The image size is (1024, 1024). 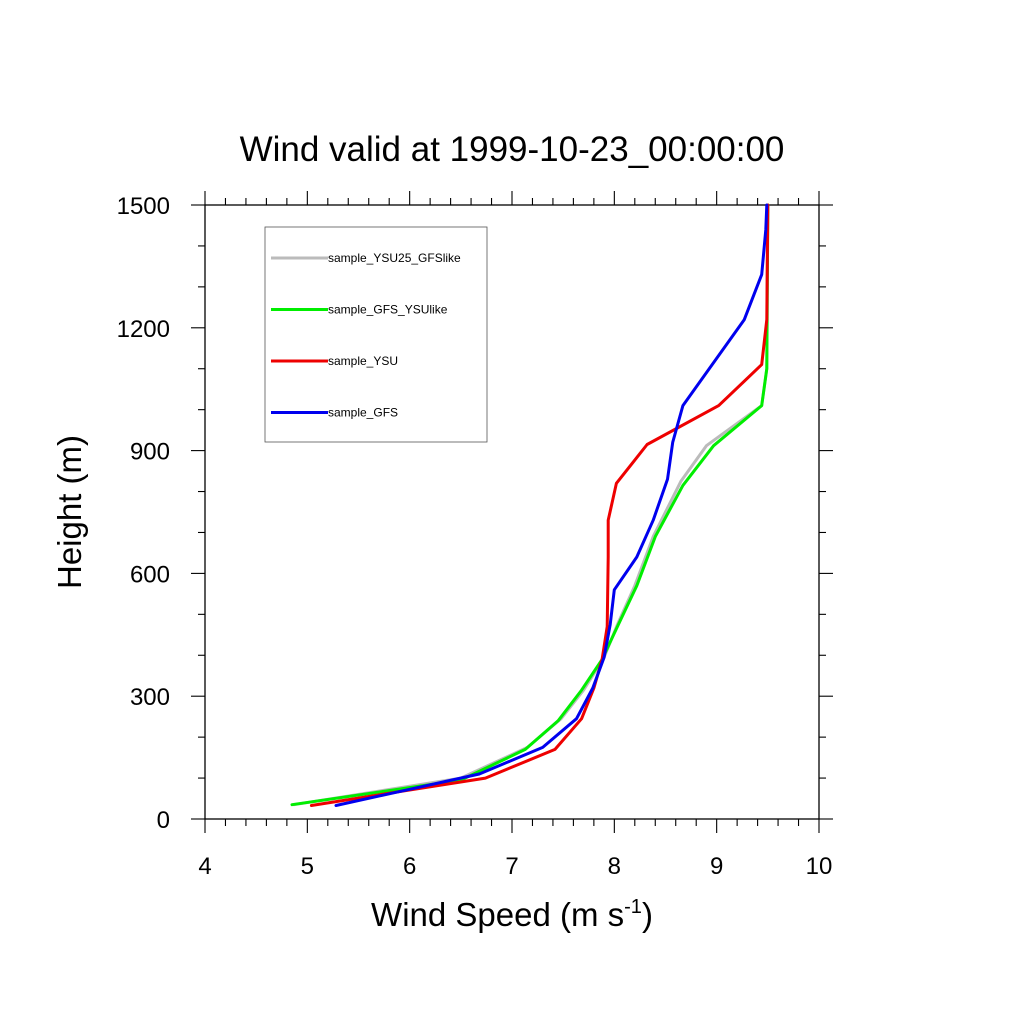 I want to click on y-axis-label: Height (m), so click(x=69, y=512).